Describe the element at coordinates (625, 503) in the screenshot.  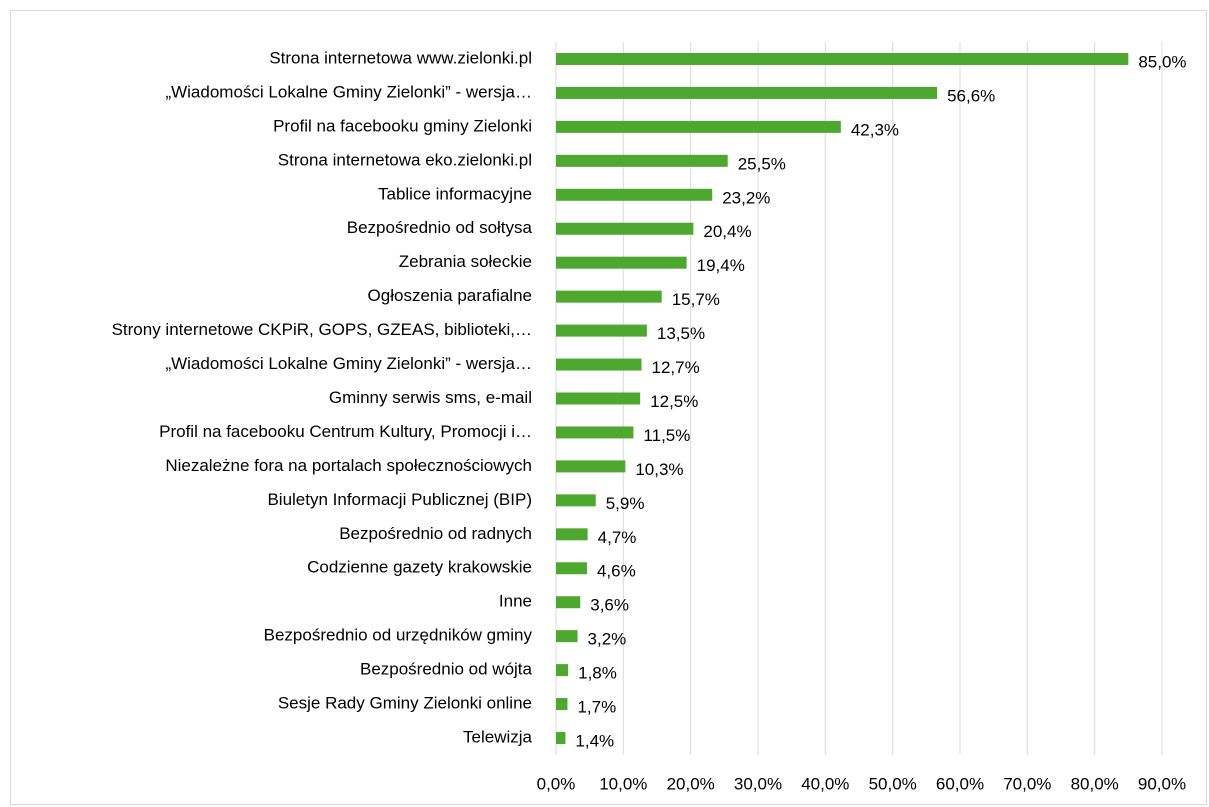
I see `value-label: 5,9%` at that location.